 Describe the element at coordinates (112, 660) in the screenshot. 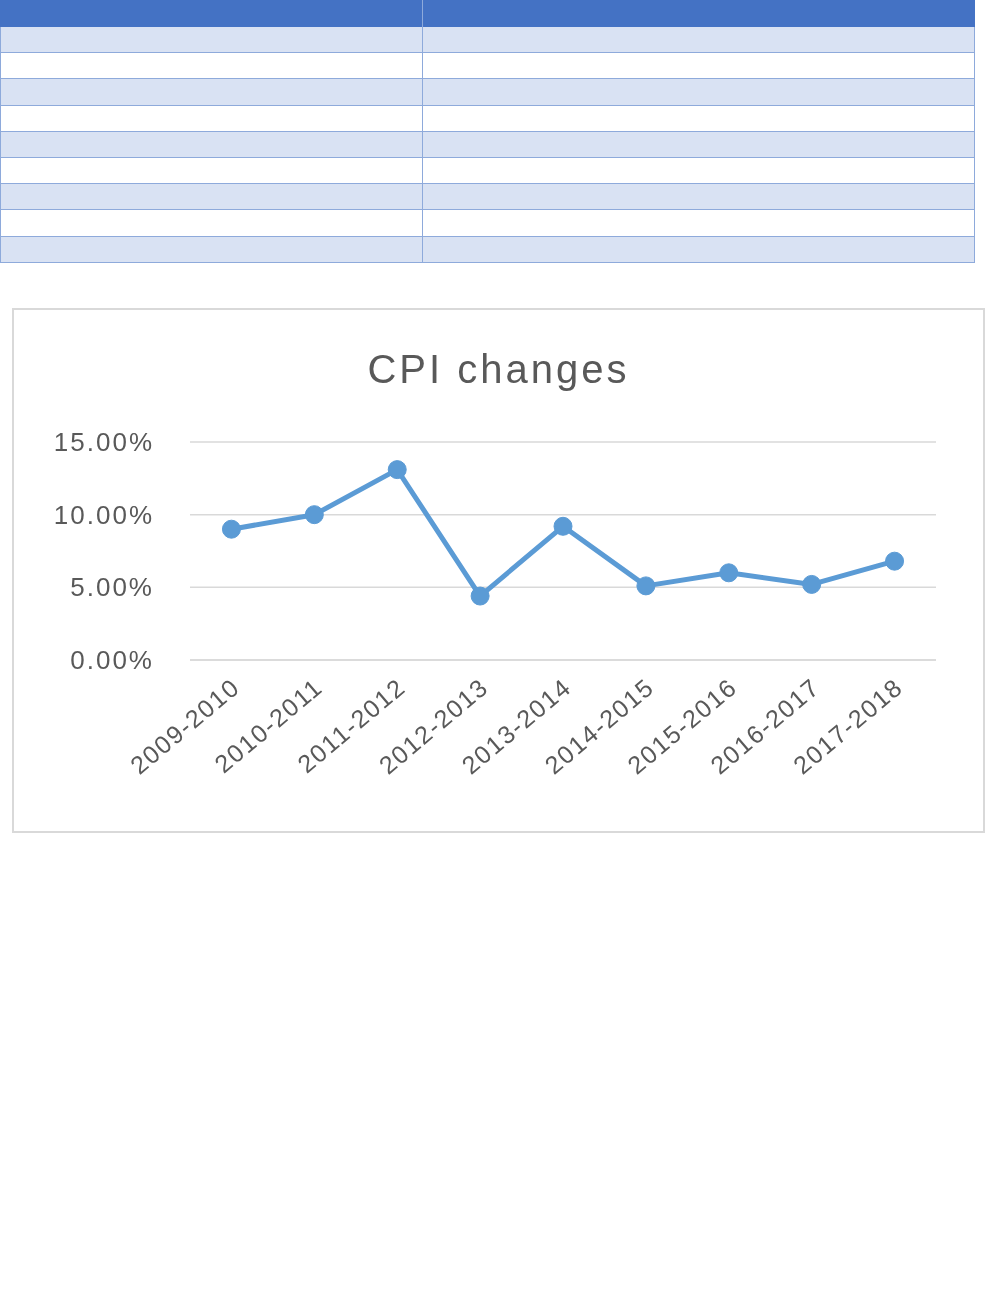

I see `y-tick-label: 0.00%` at that location.